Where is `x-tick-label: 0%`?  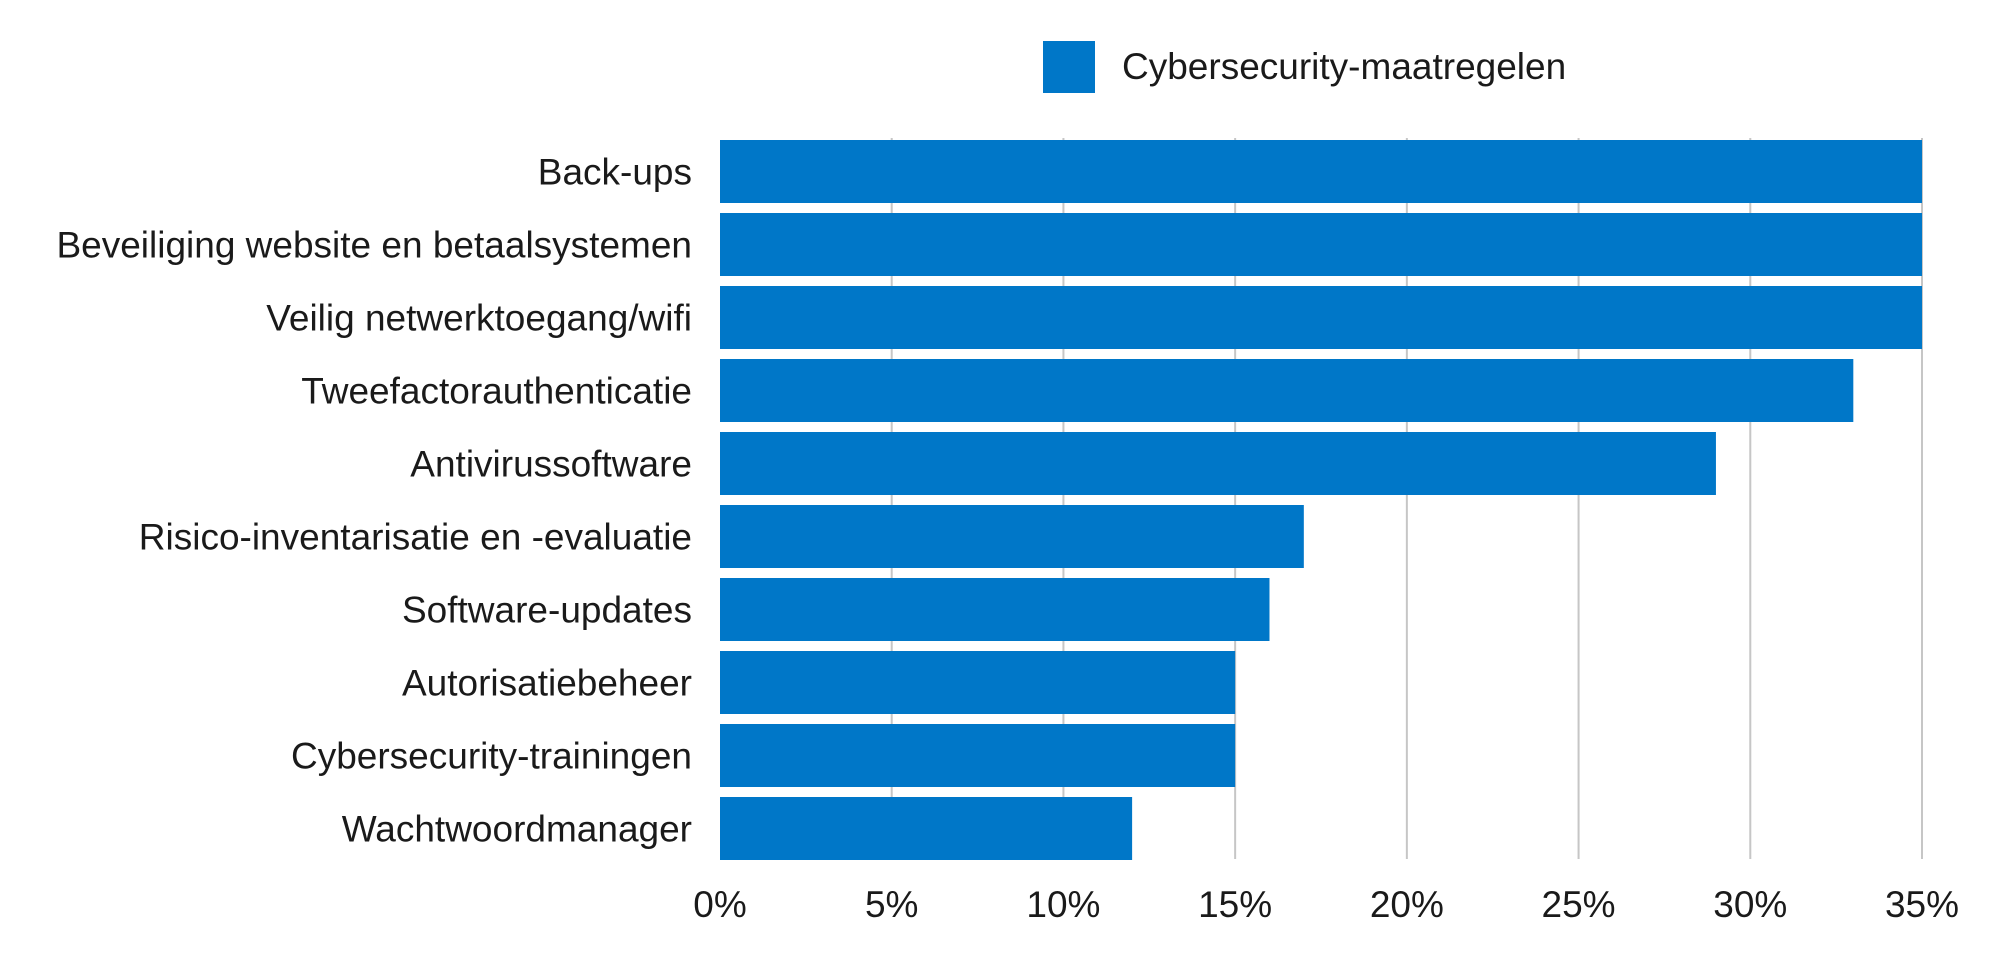 x-tick-label: 0% is located at coordinates (719, 904).